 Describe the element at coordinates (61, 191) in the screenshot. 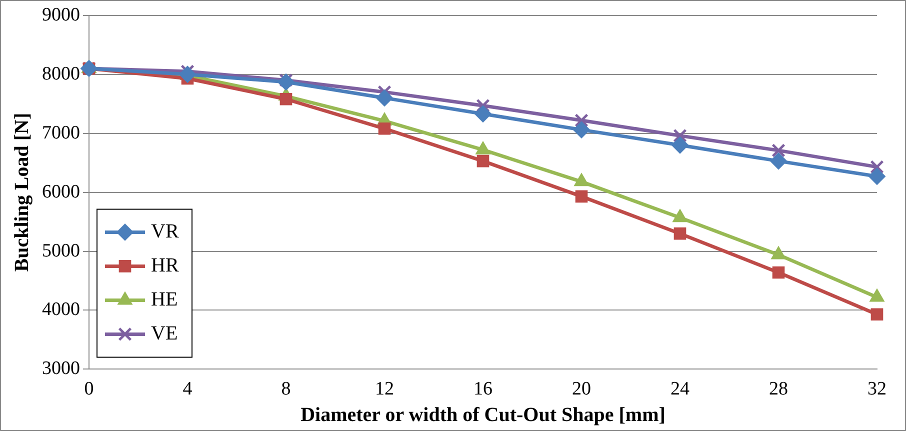

I see `y-tick-label: 6000` at that location.